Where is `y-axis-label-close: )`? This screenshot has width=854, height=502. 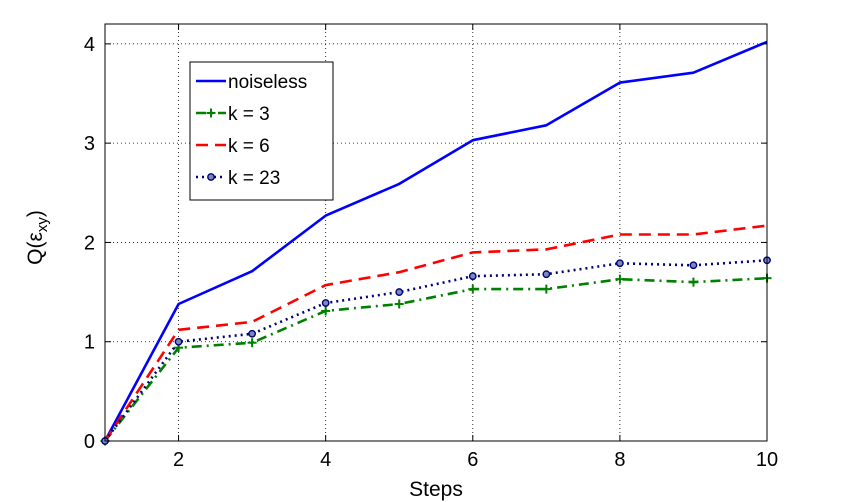 y-axis-label-close: ) is located at coordinates (35, 213).